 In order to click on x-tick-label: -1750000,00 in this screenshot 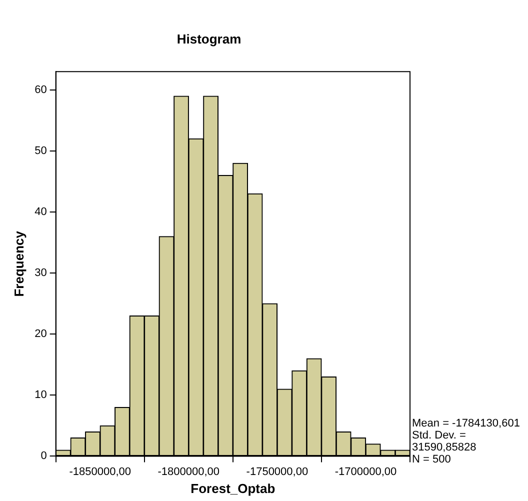, I will do `click(277, 472)`.